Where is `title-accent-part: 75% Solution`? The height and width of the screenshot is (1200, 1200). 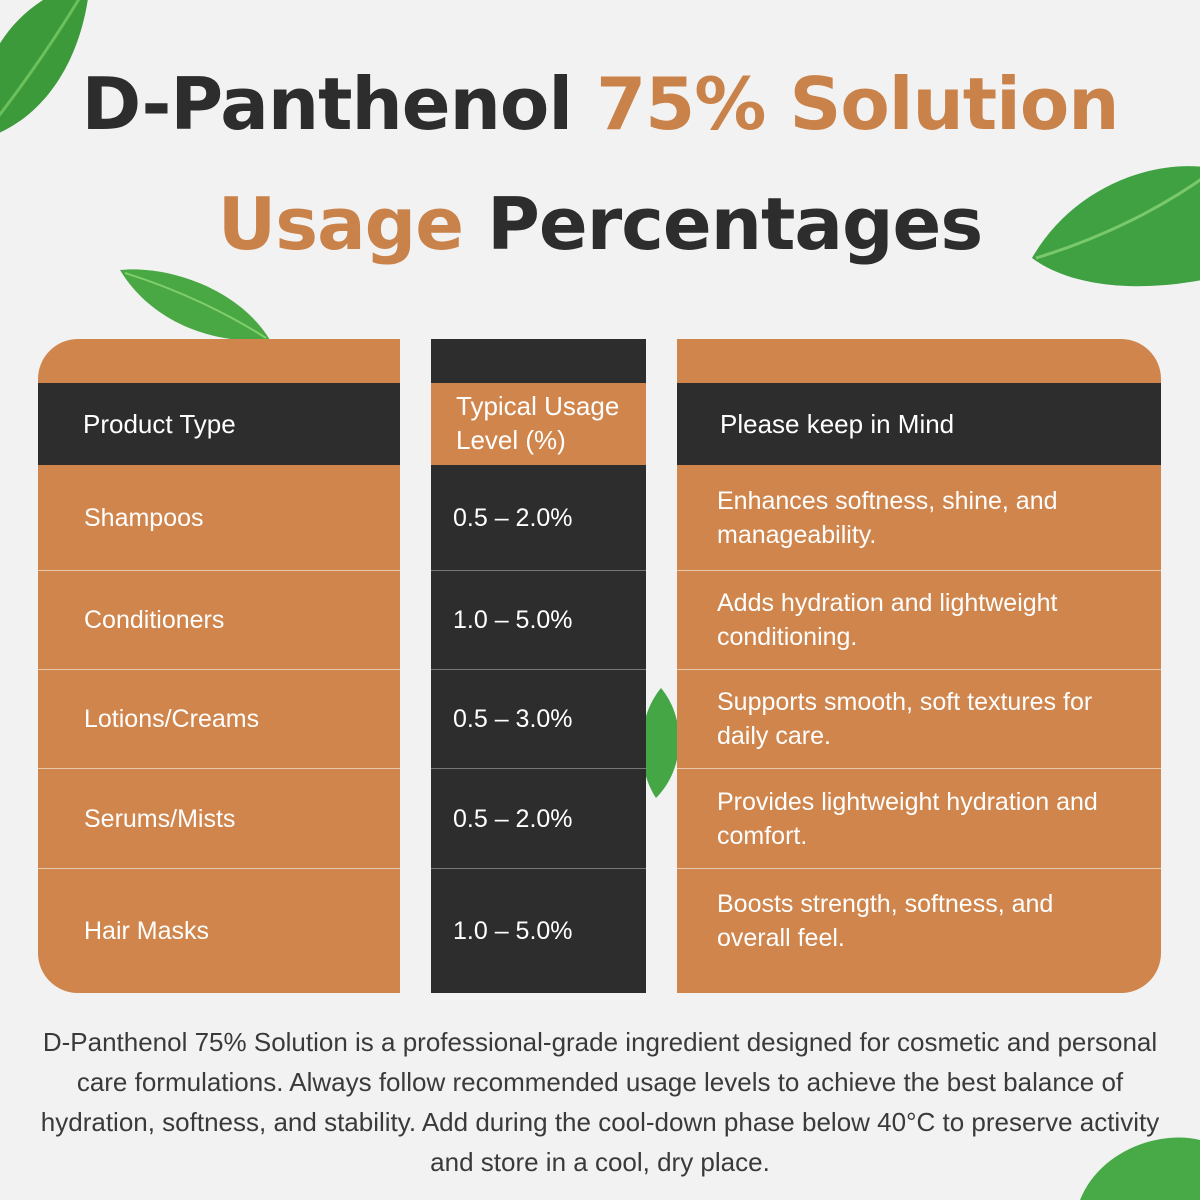
title-accent-part: 75% Solution is located at coordinates (857, 104).